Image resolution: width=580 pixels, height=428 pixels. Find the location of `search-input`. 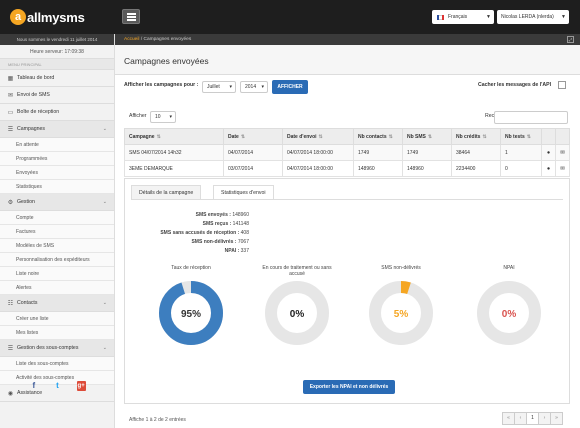

search-input is located at coordinates (531, 117).